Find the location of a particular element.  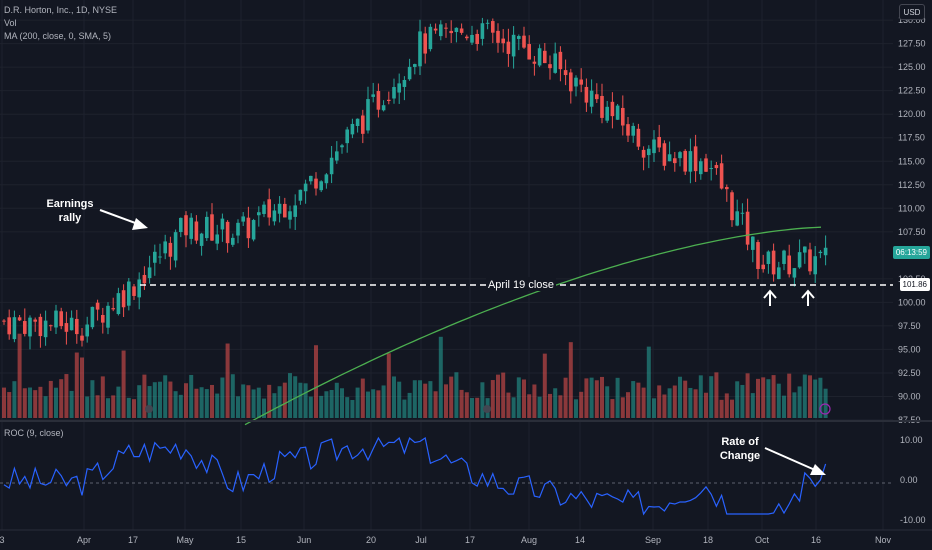

time-tick-label: Oct is located at coordinates (762, 540).